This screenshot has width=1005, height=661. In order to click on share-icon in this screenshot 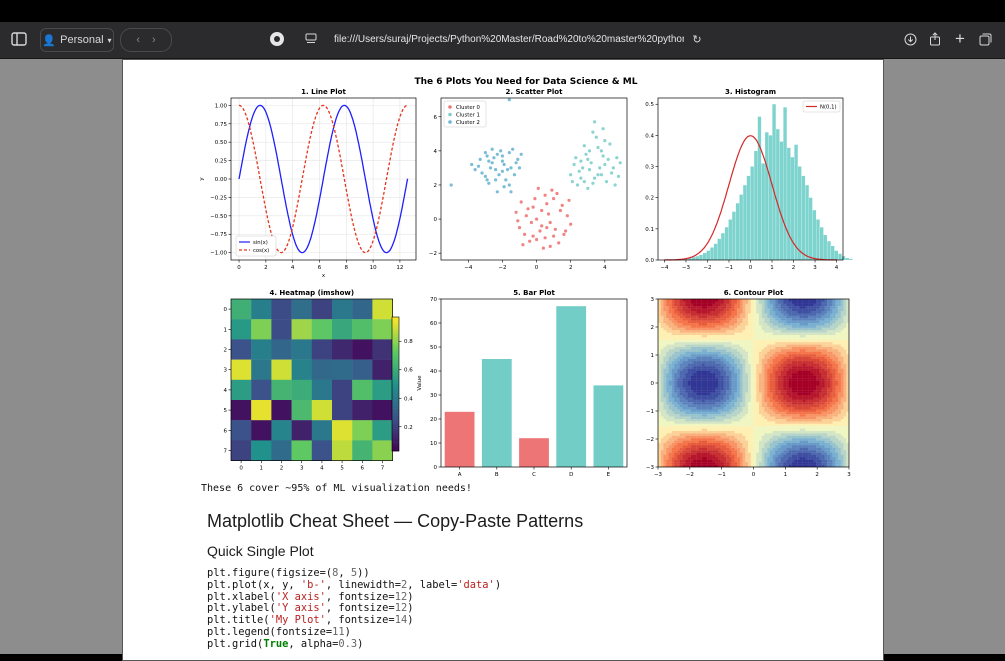, I will do `click(935, 39)`.